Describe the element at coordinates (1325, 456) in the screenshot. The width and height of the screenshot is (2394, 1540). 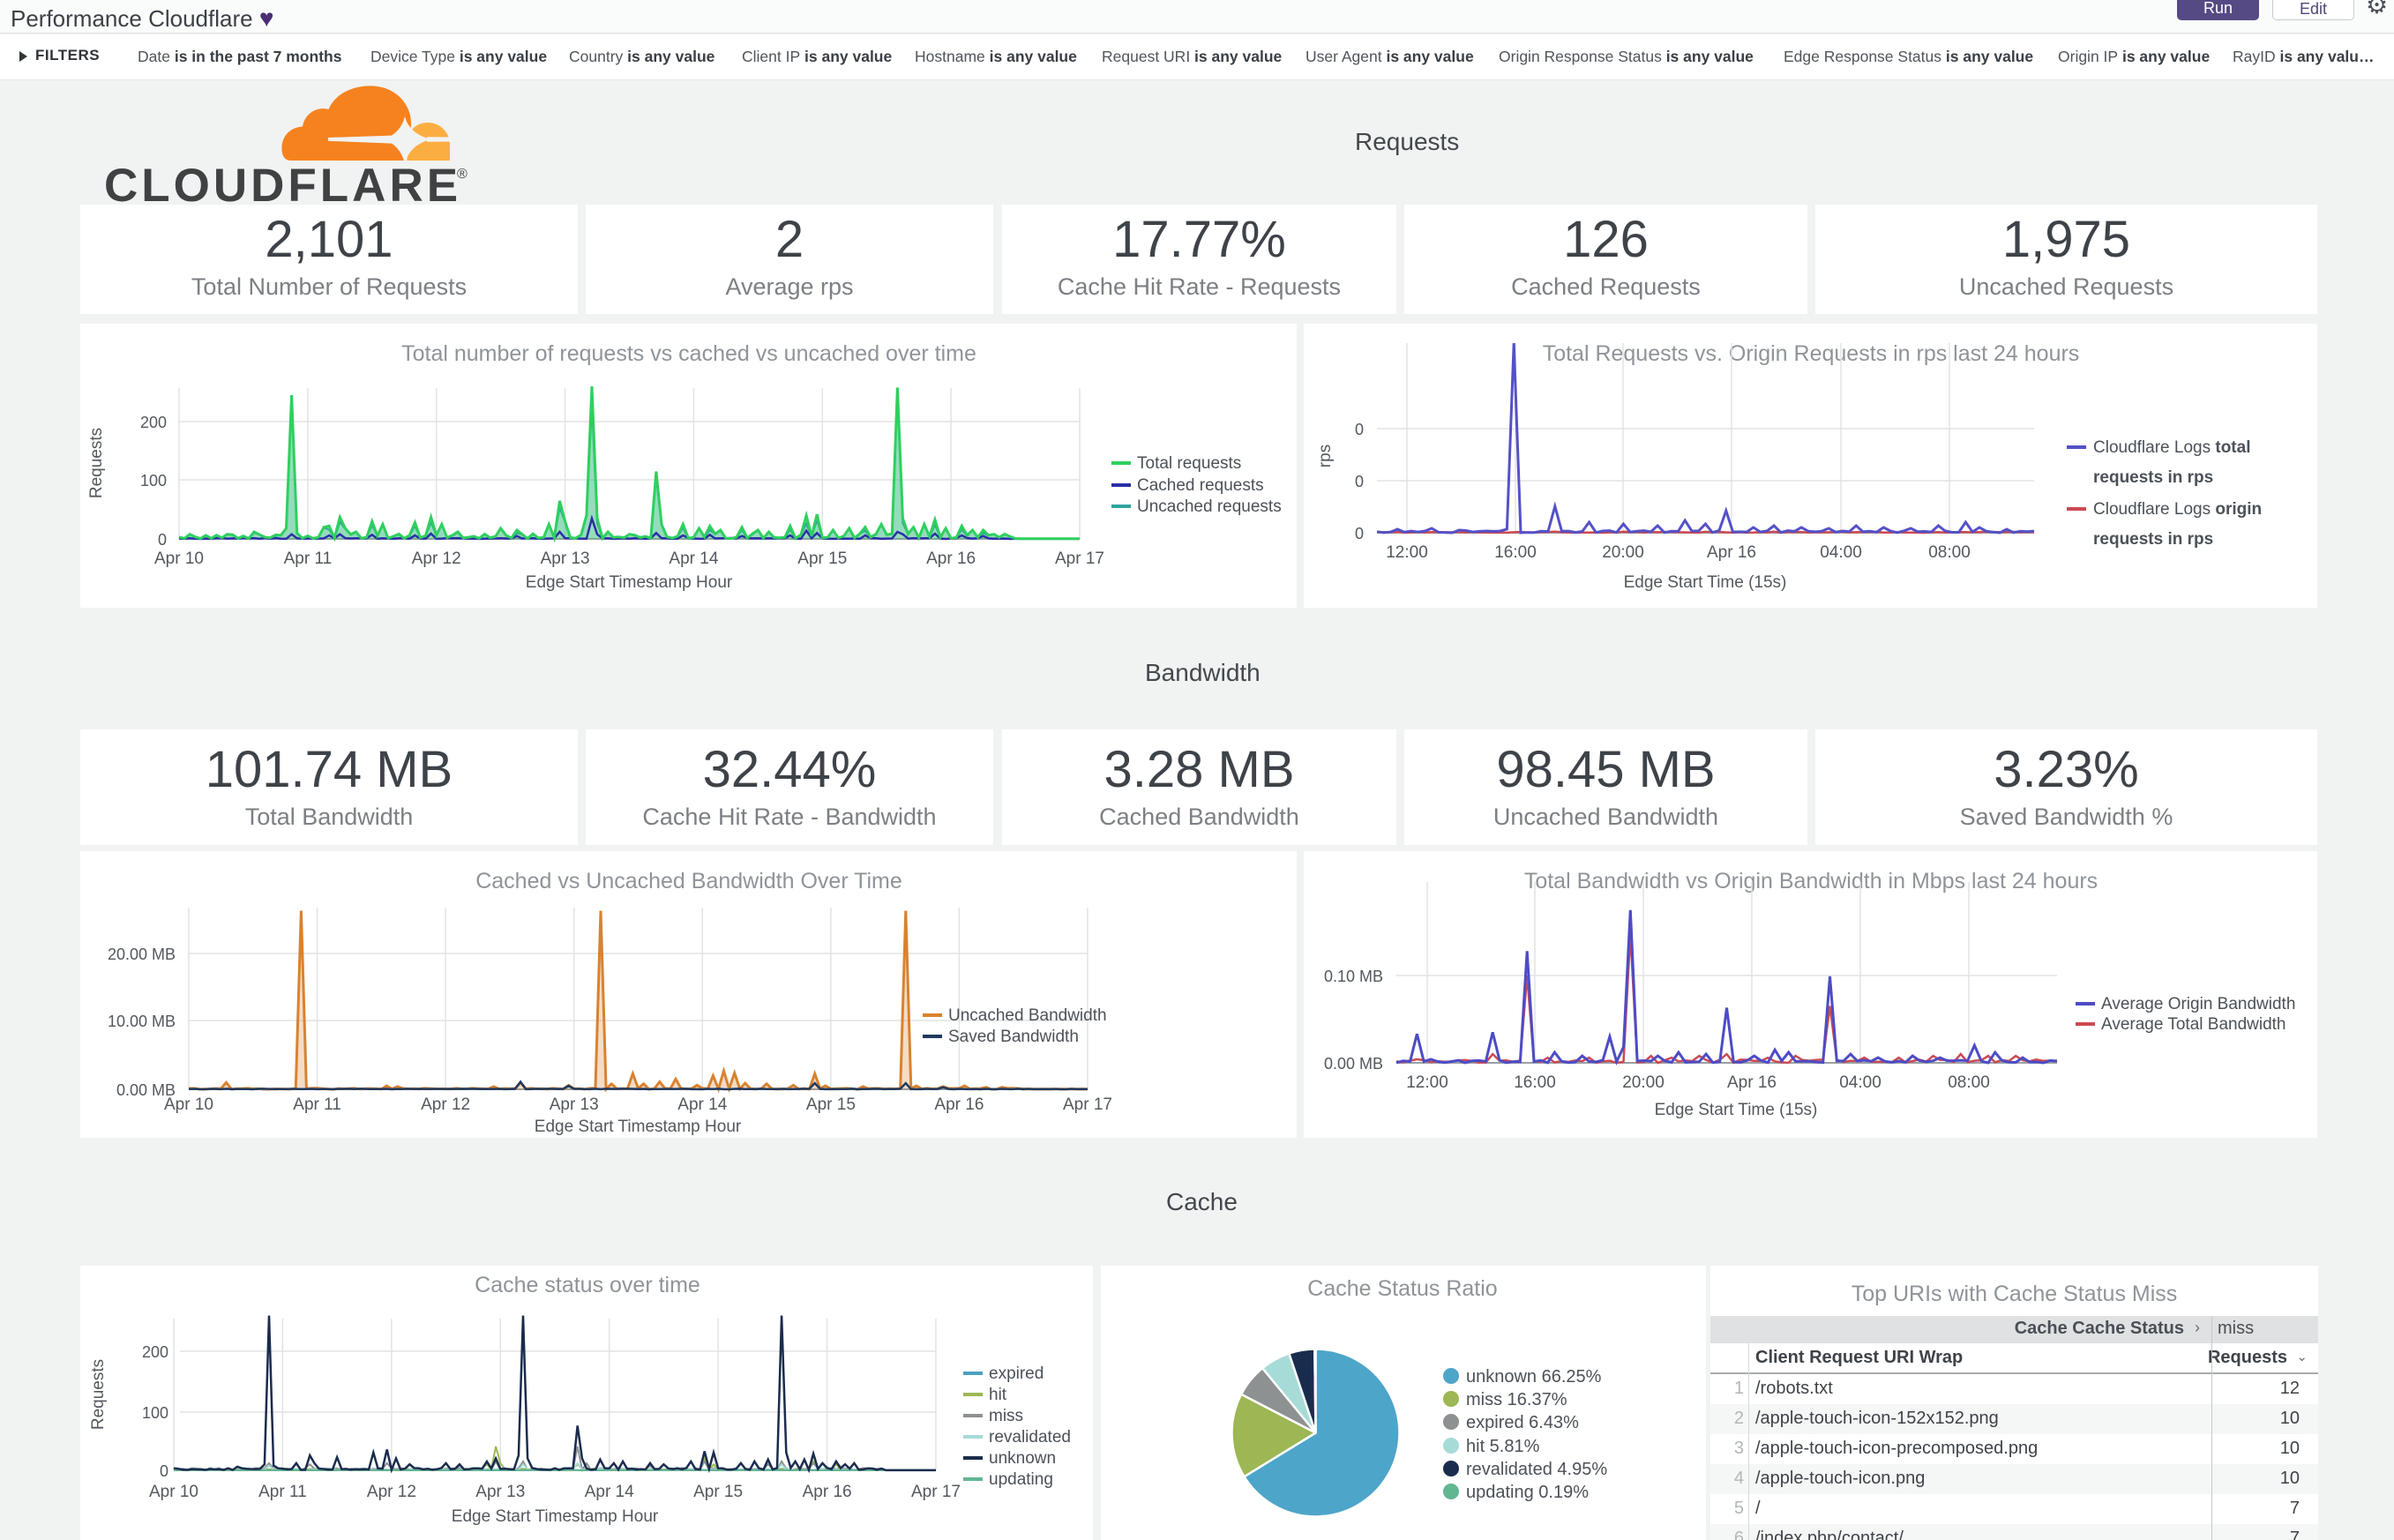
I see `svg-text: rps` at that location.